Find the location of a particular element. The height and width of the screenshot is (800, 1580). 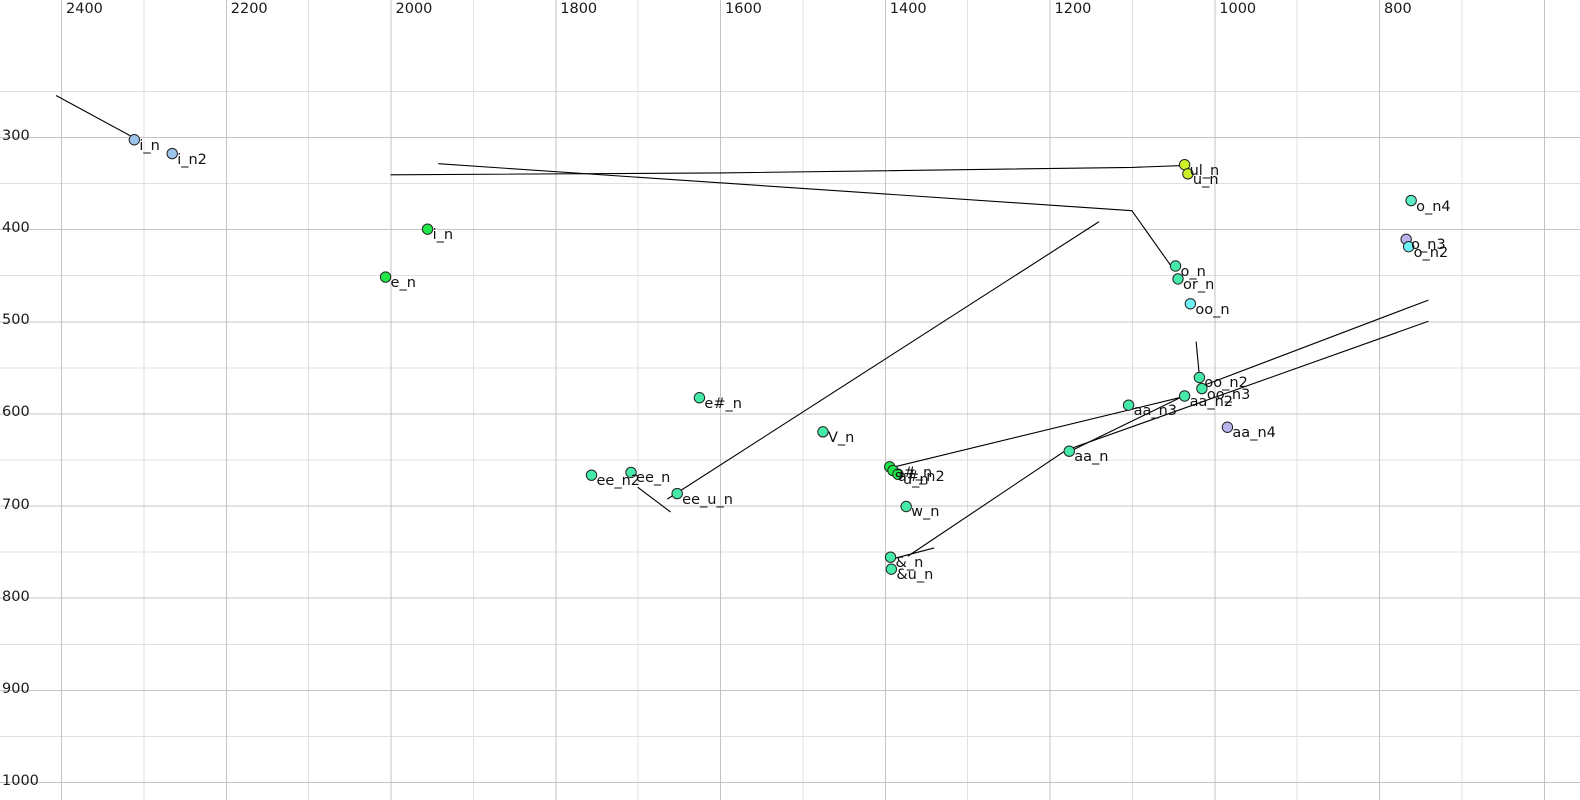

x-axis-tick-label: 2200 is located at coordinates (249, 9).